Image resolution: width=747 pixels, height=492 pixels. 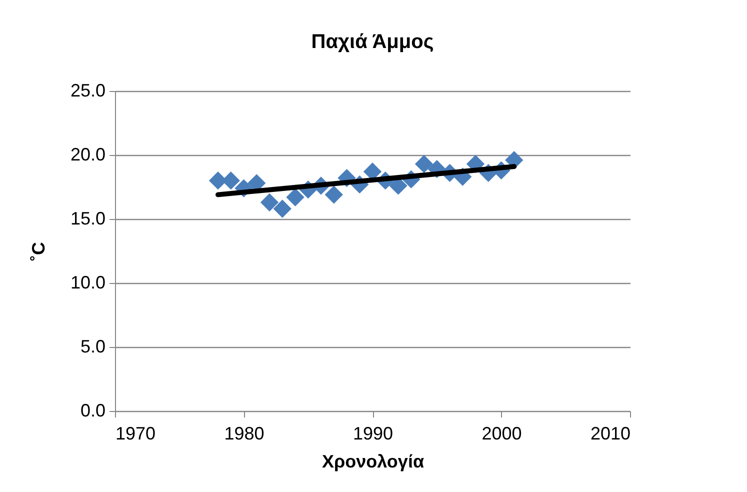 What do you see at coordinates (373, 434) in the screenshot?
I see `x-tick-label: 1990` at bounding box center [373, 434].